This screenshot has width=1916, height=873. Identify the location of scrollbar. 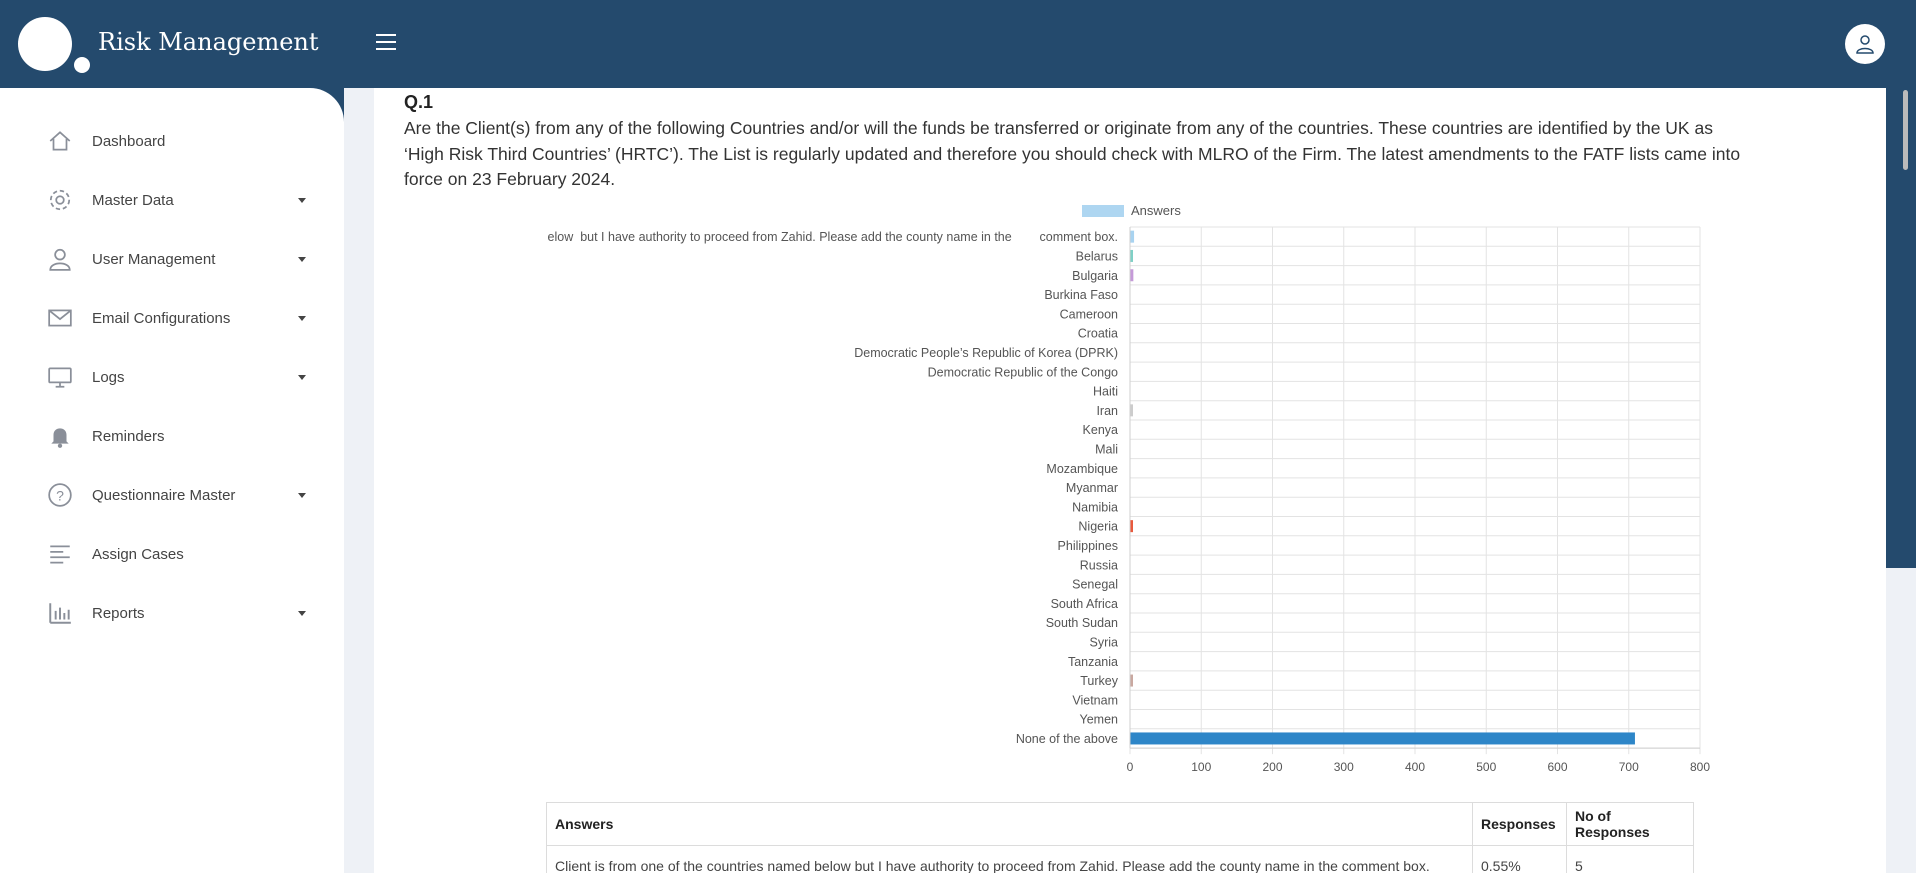
(1905, 480).